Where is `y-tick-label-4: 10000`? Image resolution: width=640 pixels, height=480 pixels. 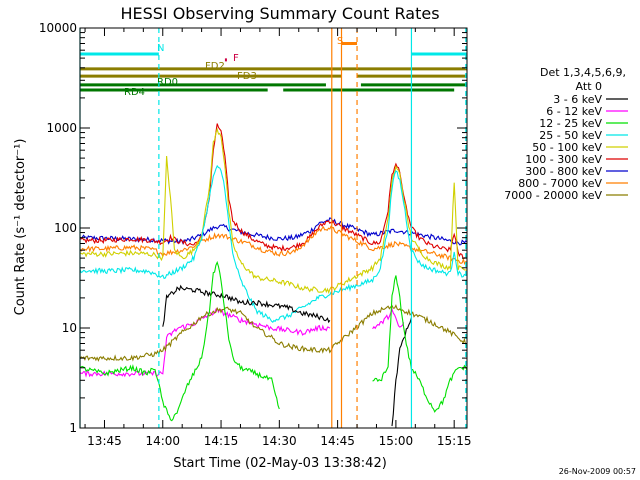 y-tick-label-4: 10000 is located at coordinates (58, 28).